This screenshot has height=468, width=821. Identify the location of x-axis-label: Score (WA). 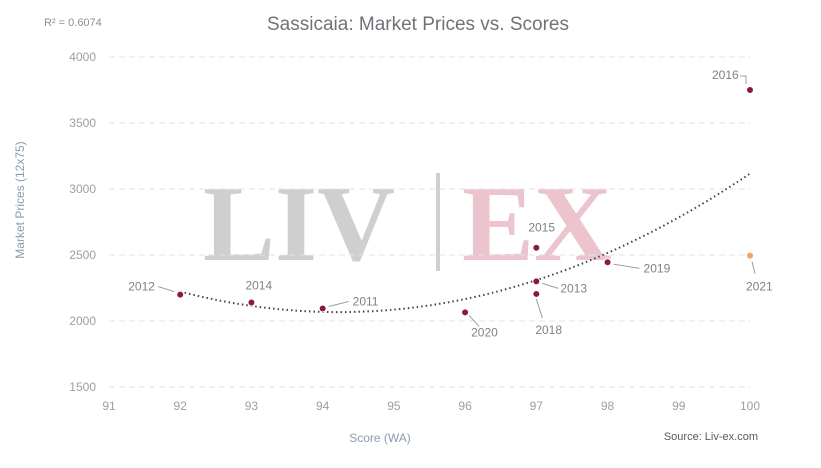
(380, 438).